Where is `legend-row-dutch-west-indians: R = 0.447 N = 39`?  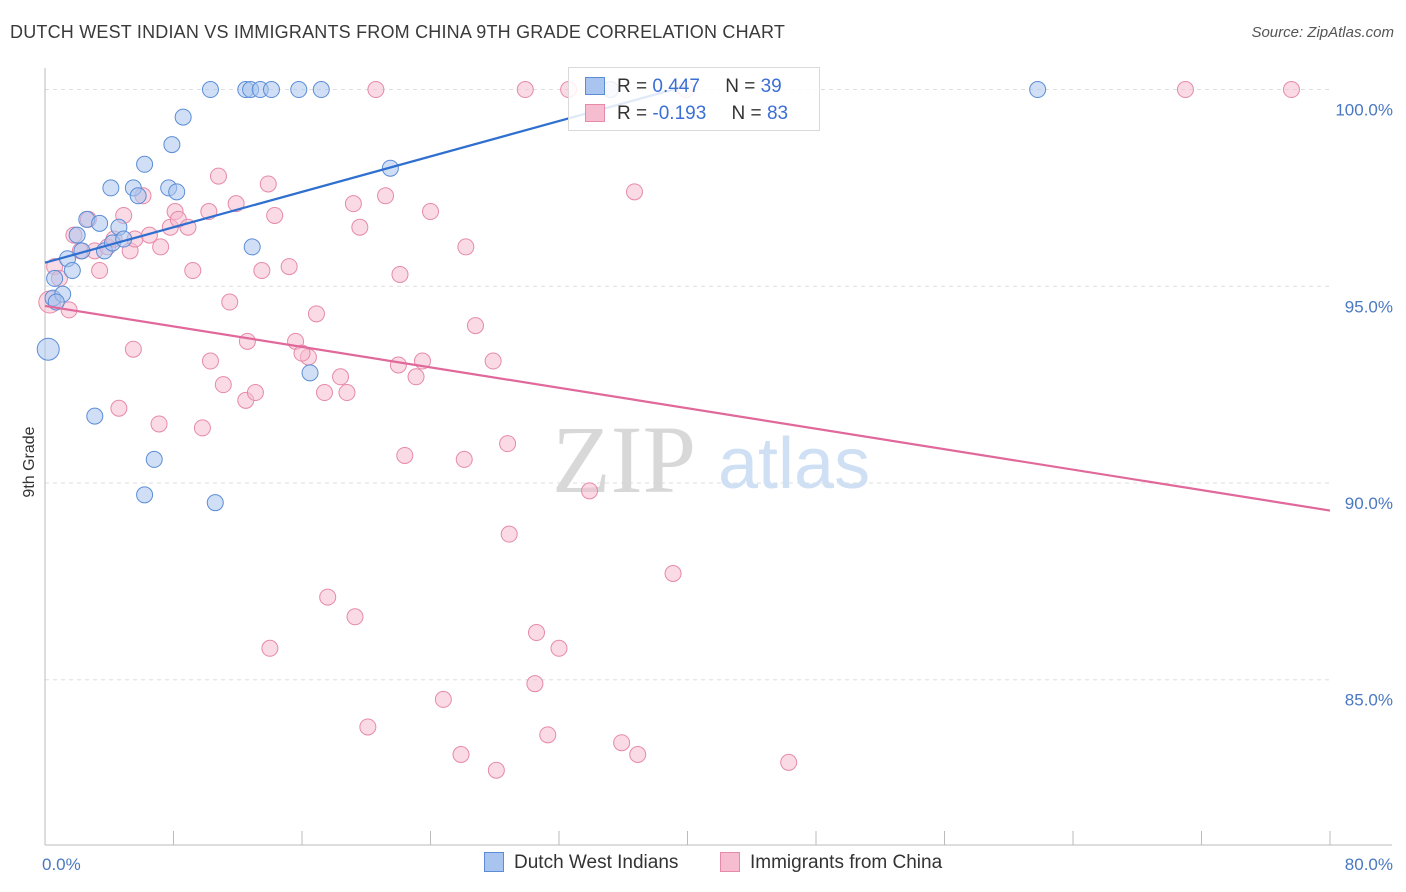 legend-row-dutch-west-indians: R = 0.447 N = 39 is located at coordinates (683, 88).